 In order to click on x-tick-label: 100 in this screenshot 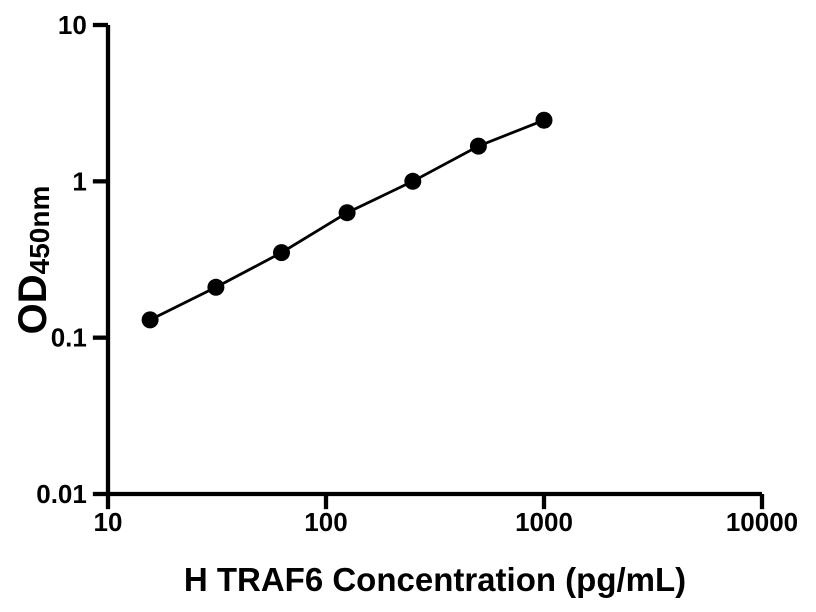, I will do `click(325, 522)`.